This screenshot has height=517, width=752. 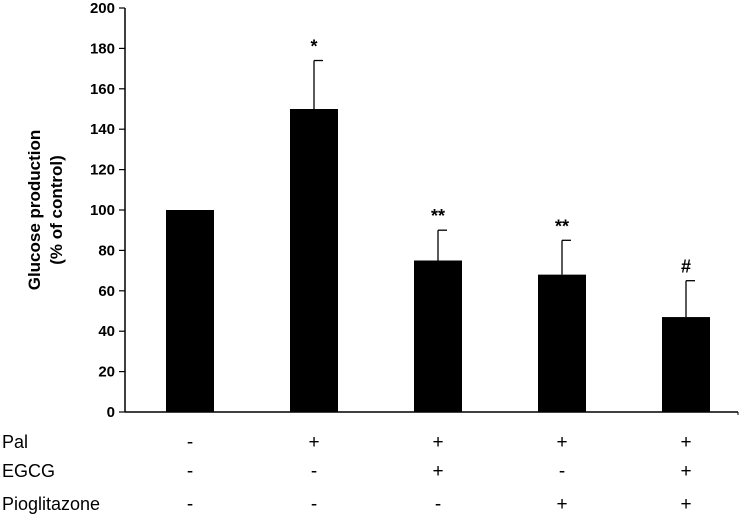 I want to click on y-tick-label: 140, so click(x=102, y=129).